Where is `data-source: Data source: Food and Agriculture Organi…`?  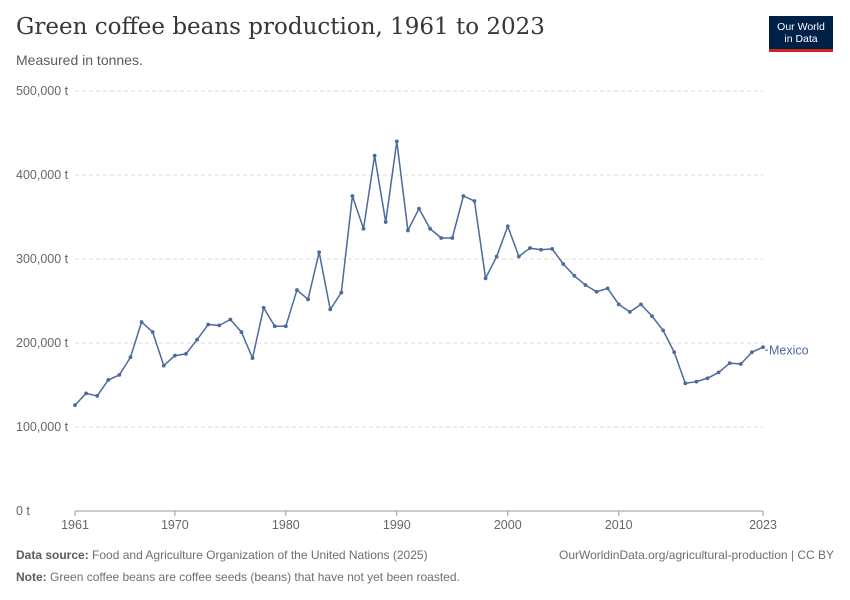 data-source: Data source: Food and Agriculture Organi… is located at coordinates (222, 555).